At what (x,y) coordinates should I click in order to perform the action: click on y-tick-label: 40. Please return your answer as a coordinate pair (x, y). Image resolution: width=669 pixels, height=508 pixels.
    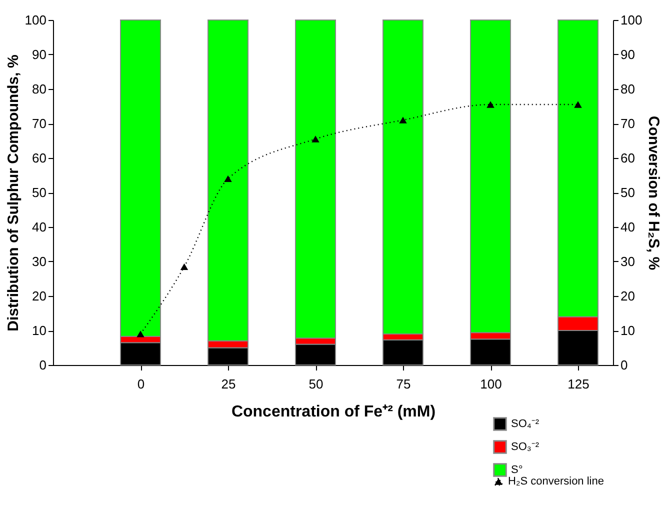
    Looking at the image, I should click on (39, 227).